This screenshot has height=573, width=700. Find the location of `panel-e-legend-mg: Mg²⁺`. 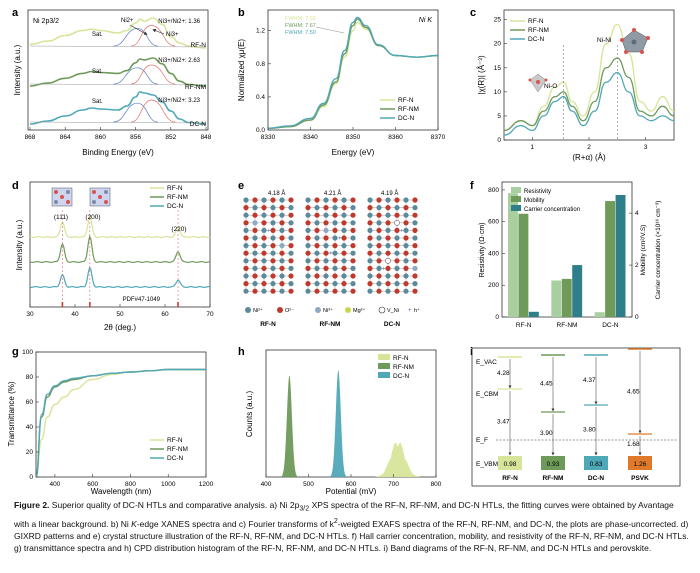

panel-e-legend-mg: Mg²⁺ is located at coordinates (359, 310).